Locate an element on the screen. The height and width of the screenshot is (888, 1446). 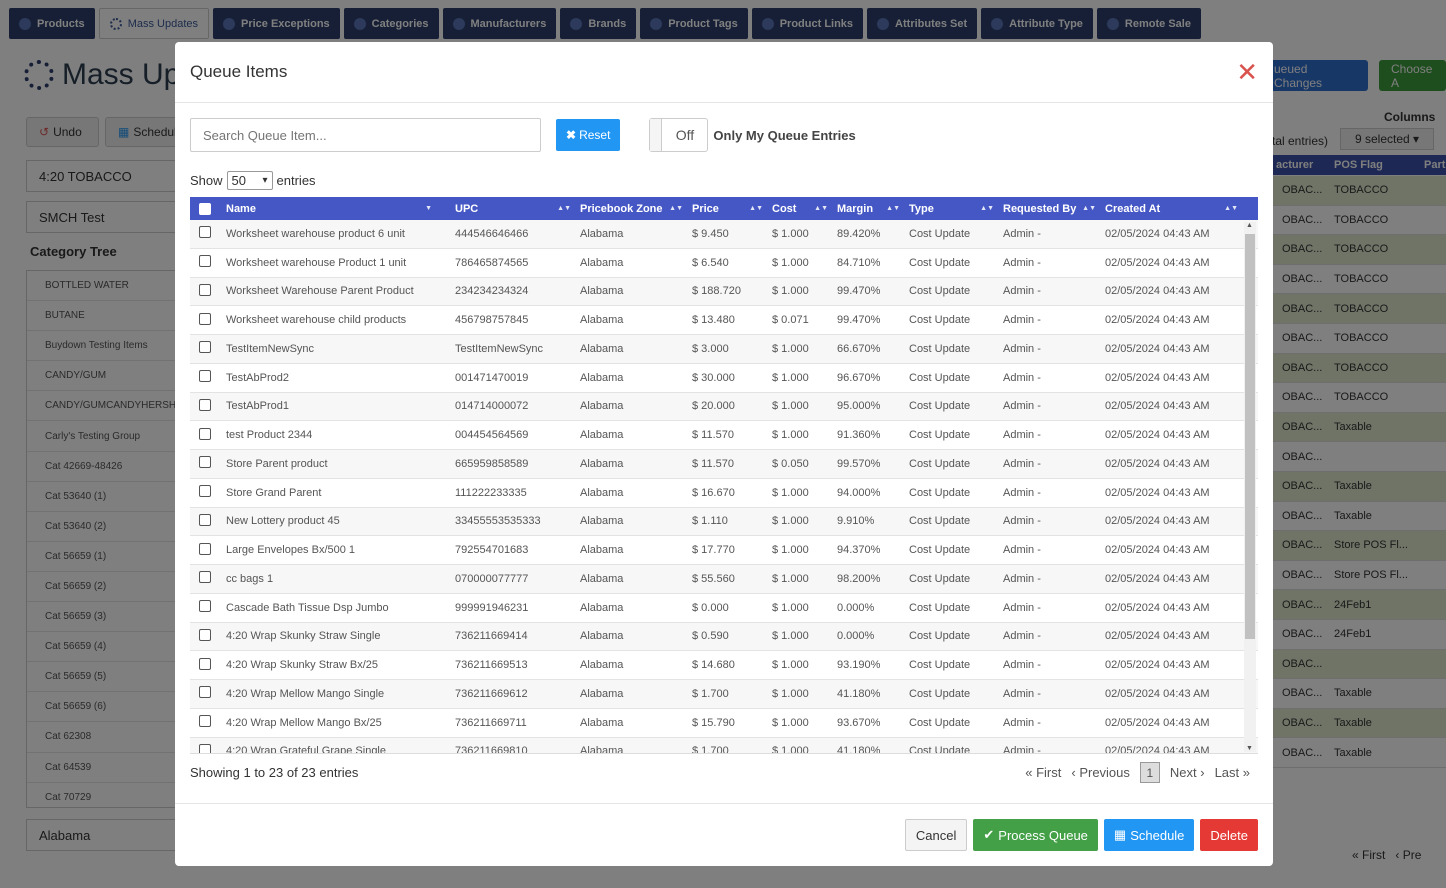
column-header-type: Type ▲▼ is located at coordinates (951, 208).